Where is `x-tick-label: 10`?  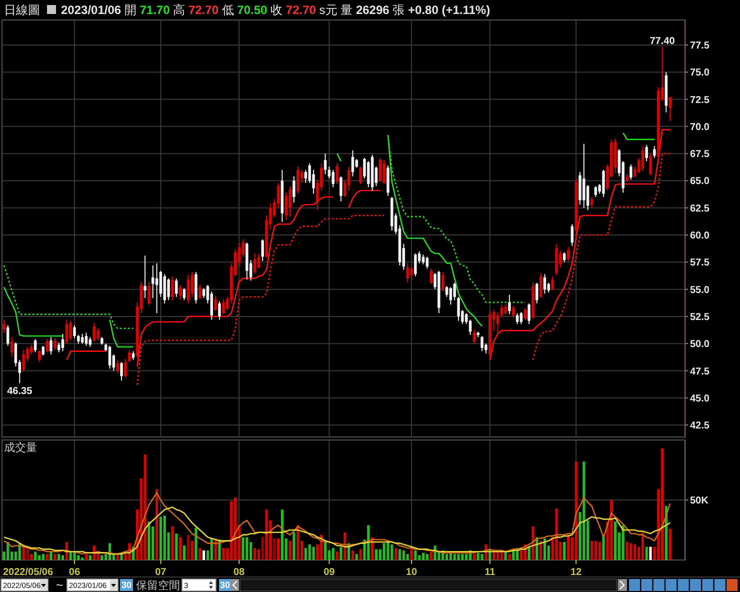
x-tick-label: 10 is located at coordinates (412, 572).